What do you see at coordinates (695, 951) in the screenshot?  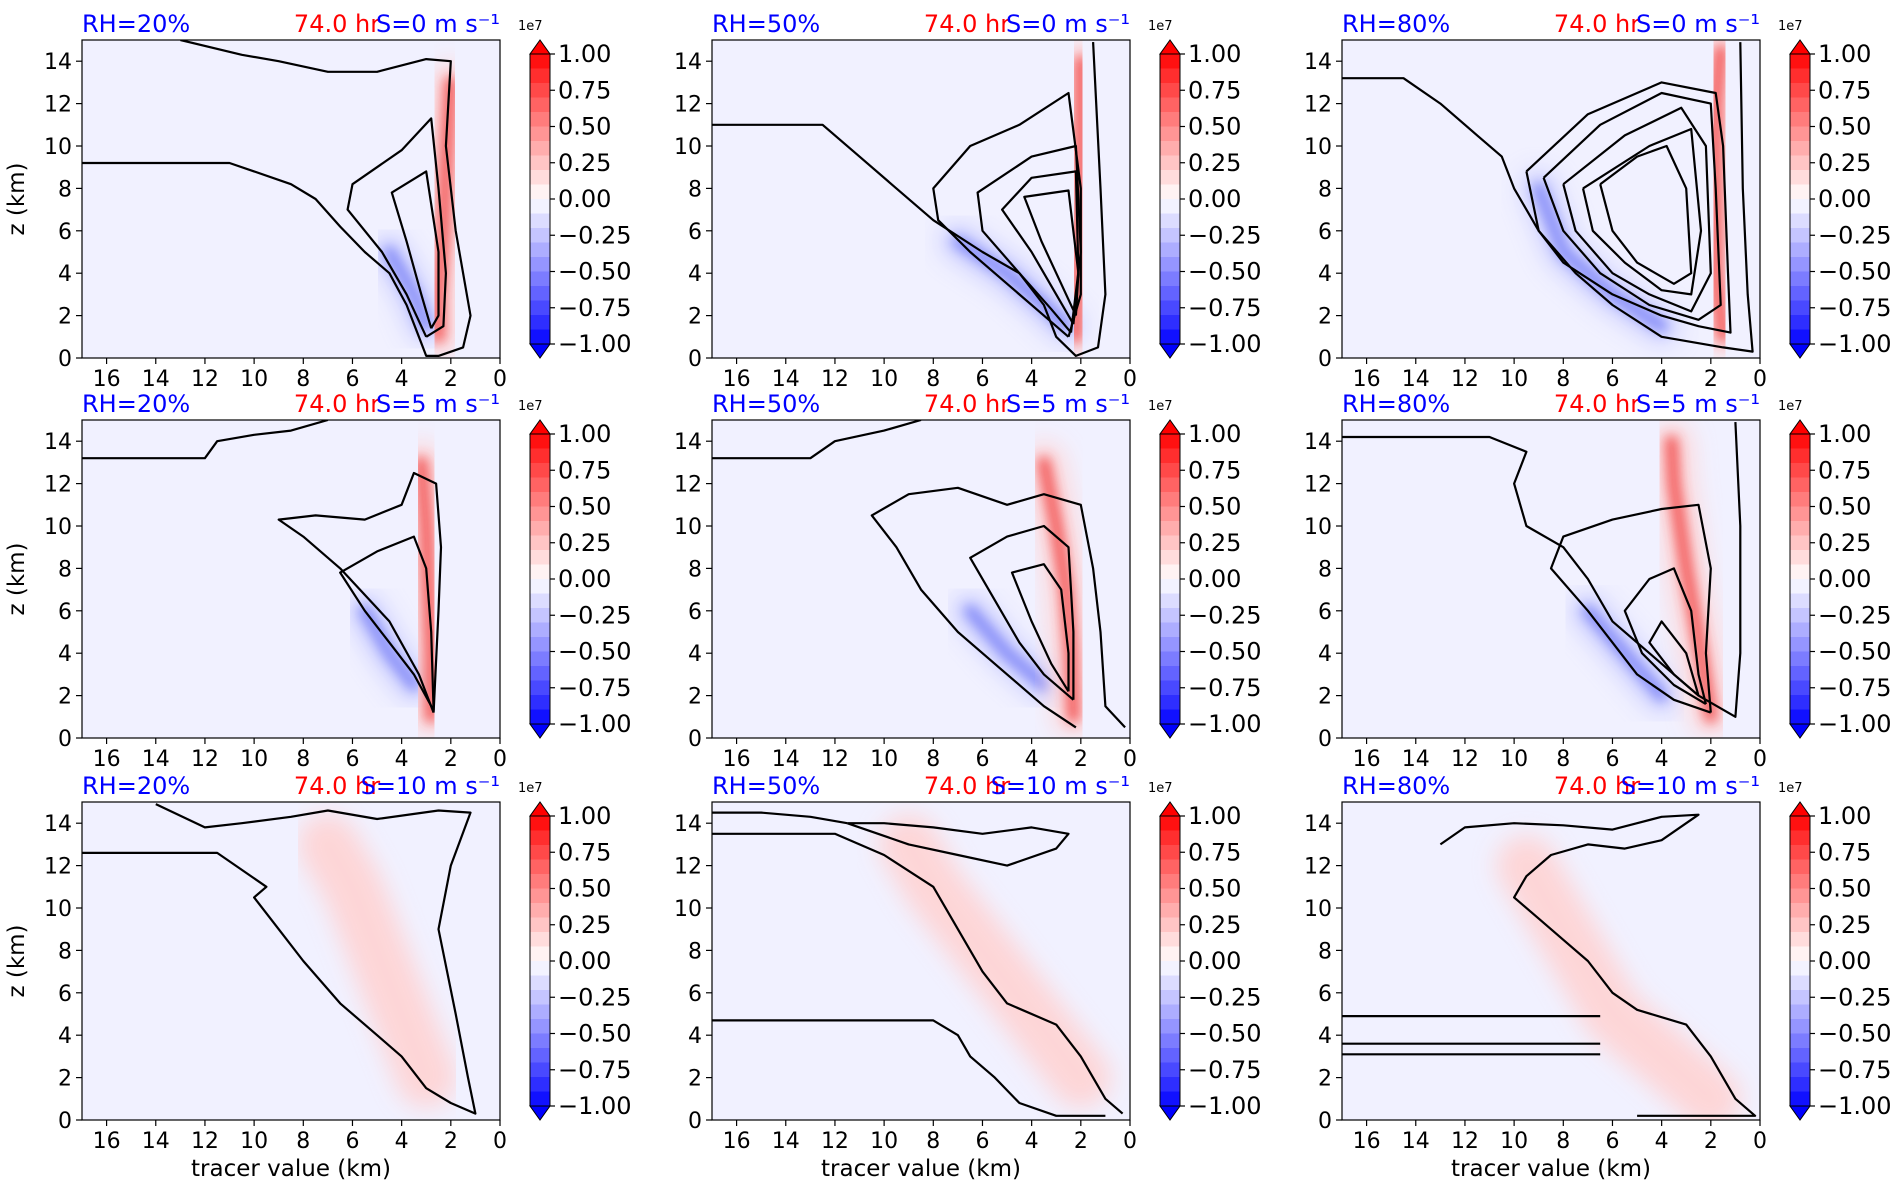 I see `y-tick-label: 8` at bounding box center [695, 951].